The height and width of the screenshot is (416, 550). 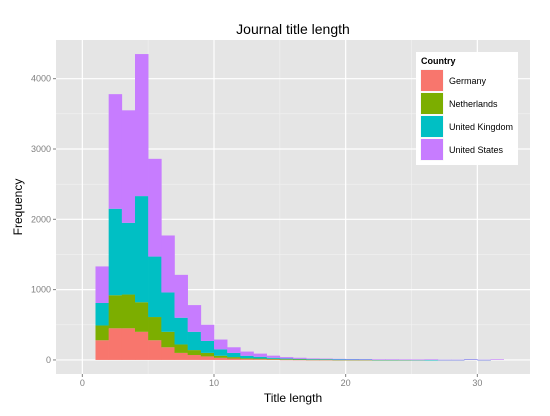 What do you see at coordinates (346, 383) in the screenshot?
I see `x-tick-label: 20` at bounding box center [346, 383].